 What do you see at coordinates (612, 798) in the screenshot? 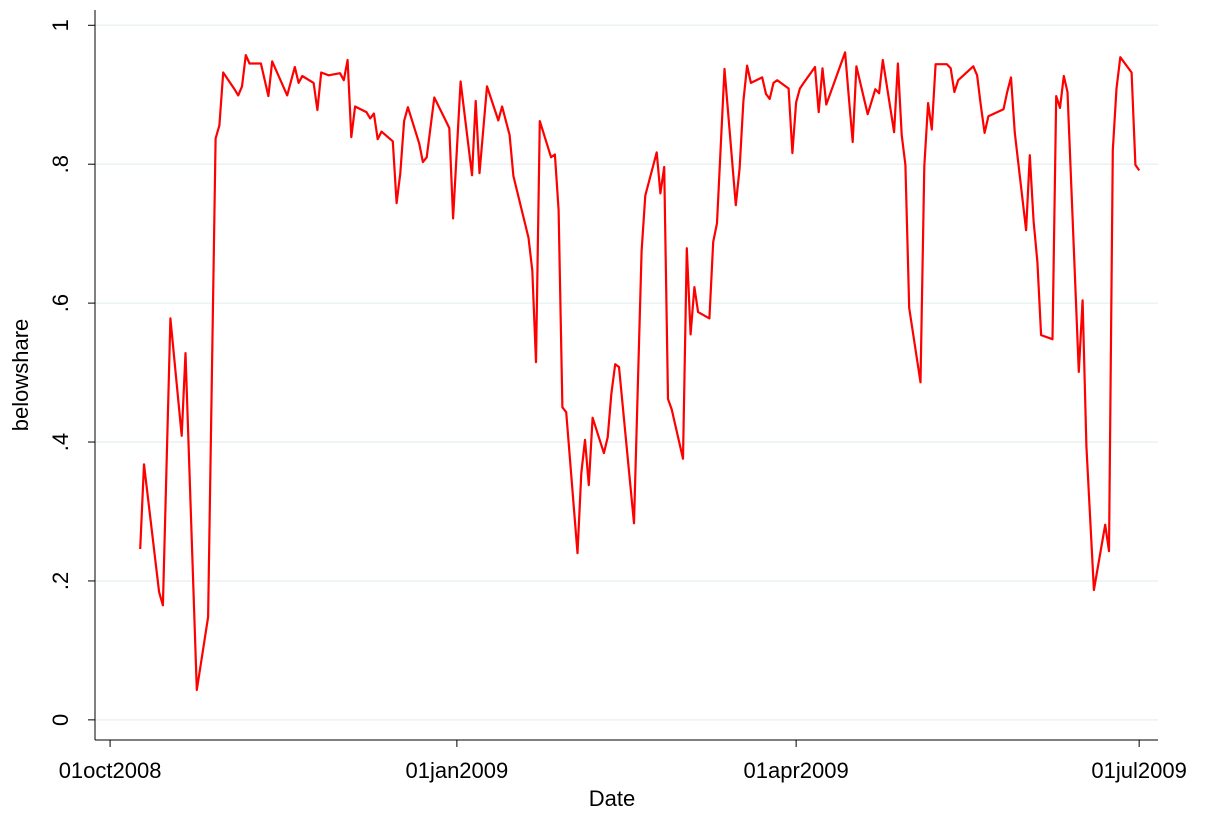
I see `x-axis-title: Date` at bounding box center [612, 798].